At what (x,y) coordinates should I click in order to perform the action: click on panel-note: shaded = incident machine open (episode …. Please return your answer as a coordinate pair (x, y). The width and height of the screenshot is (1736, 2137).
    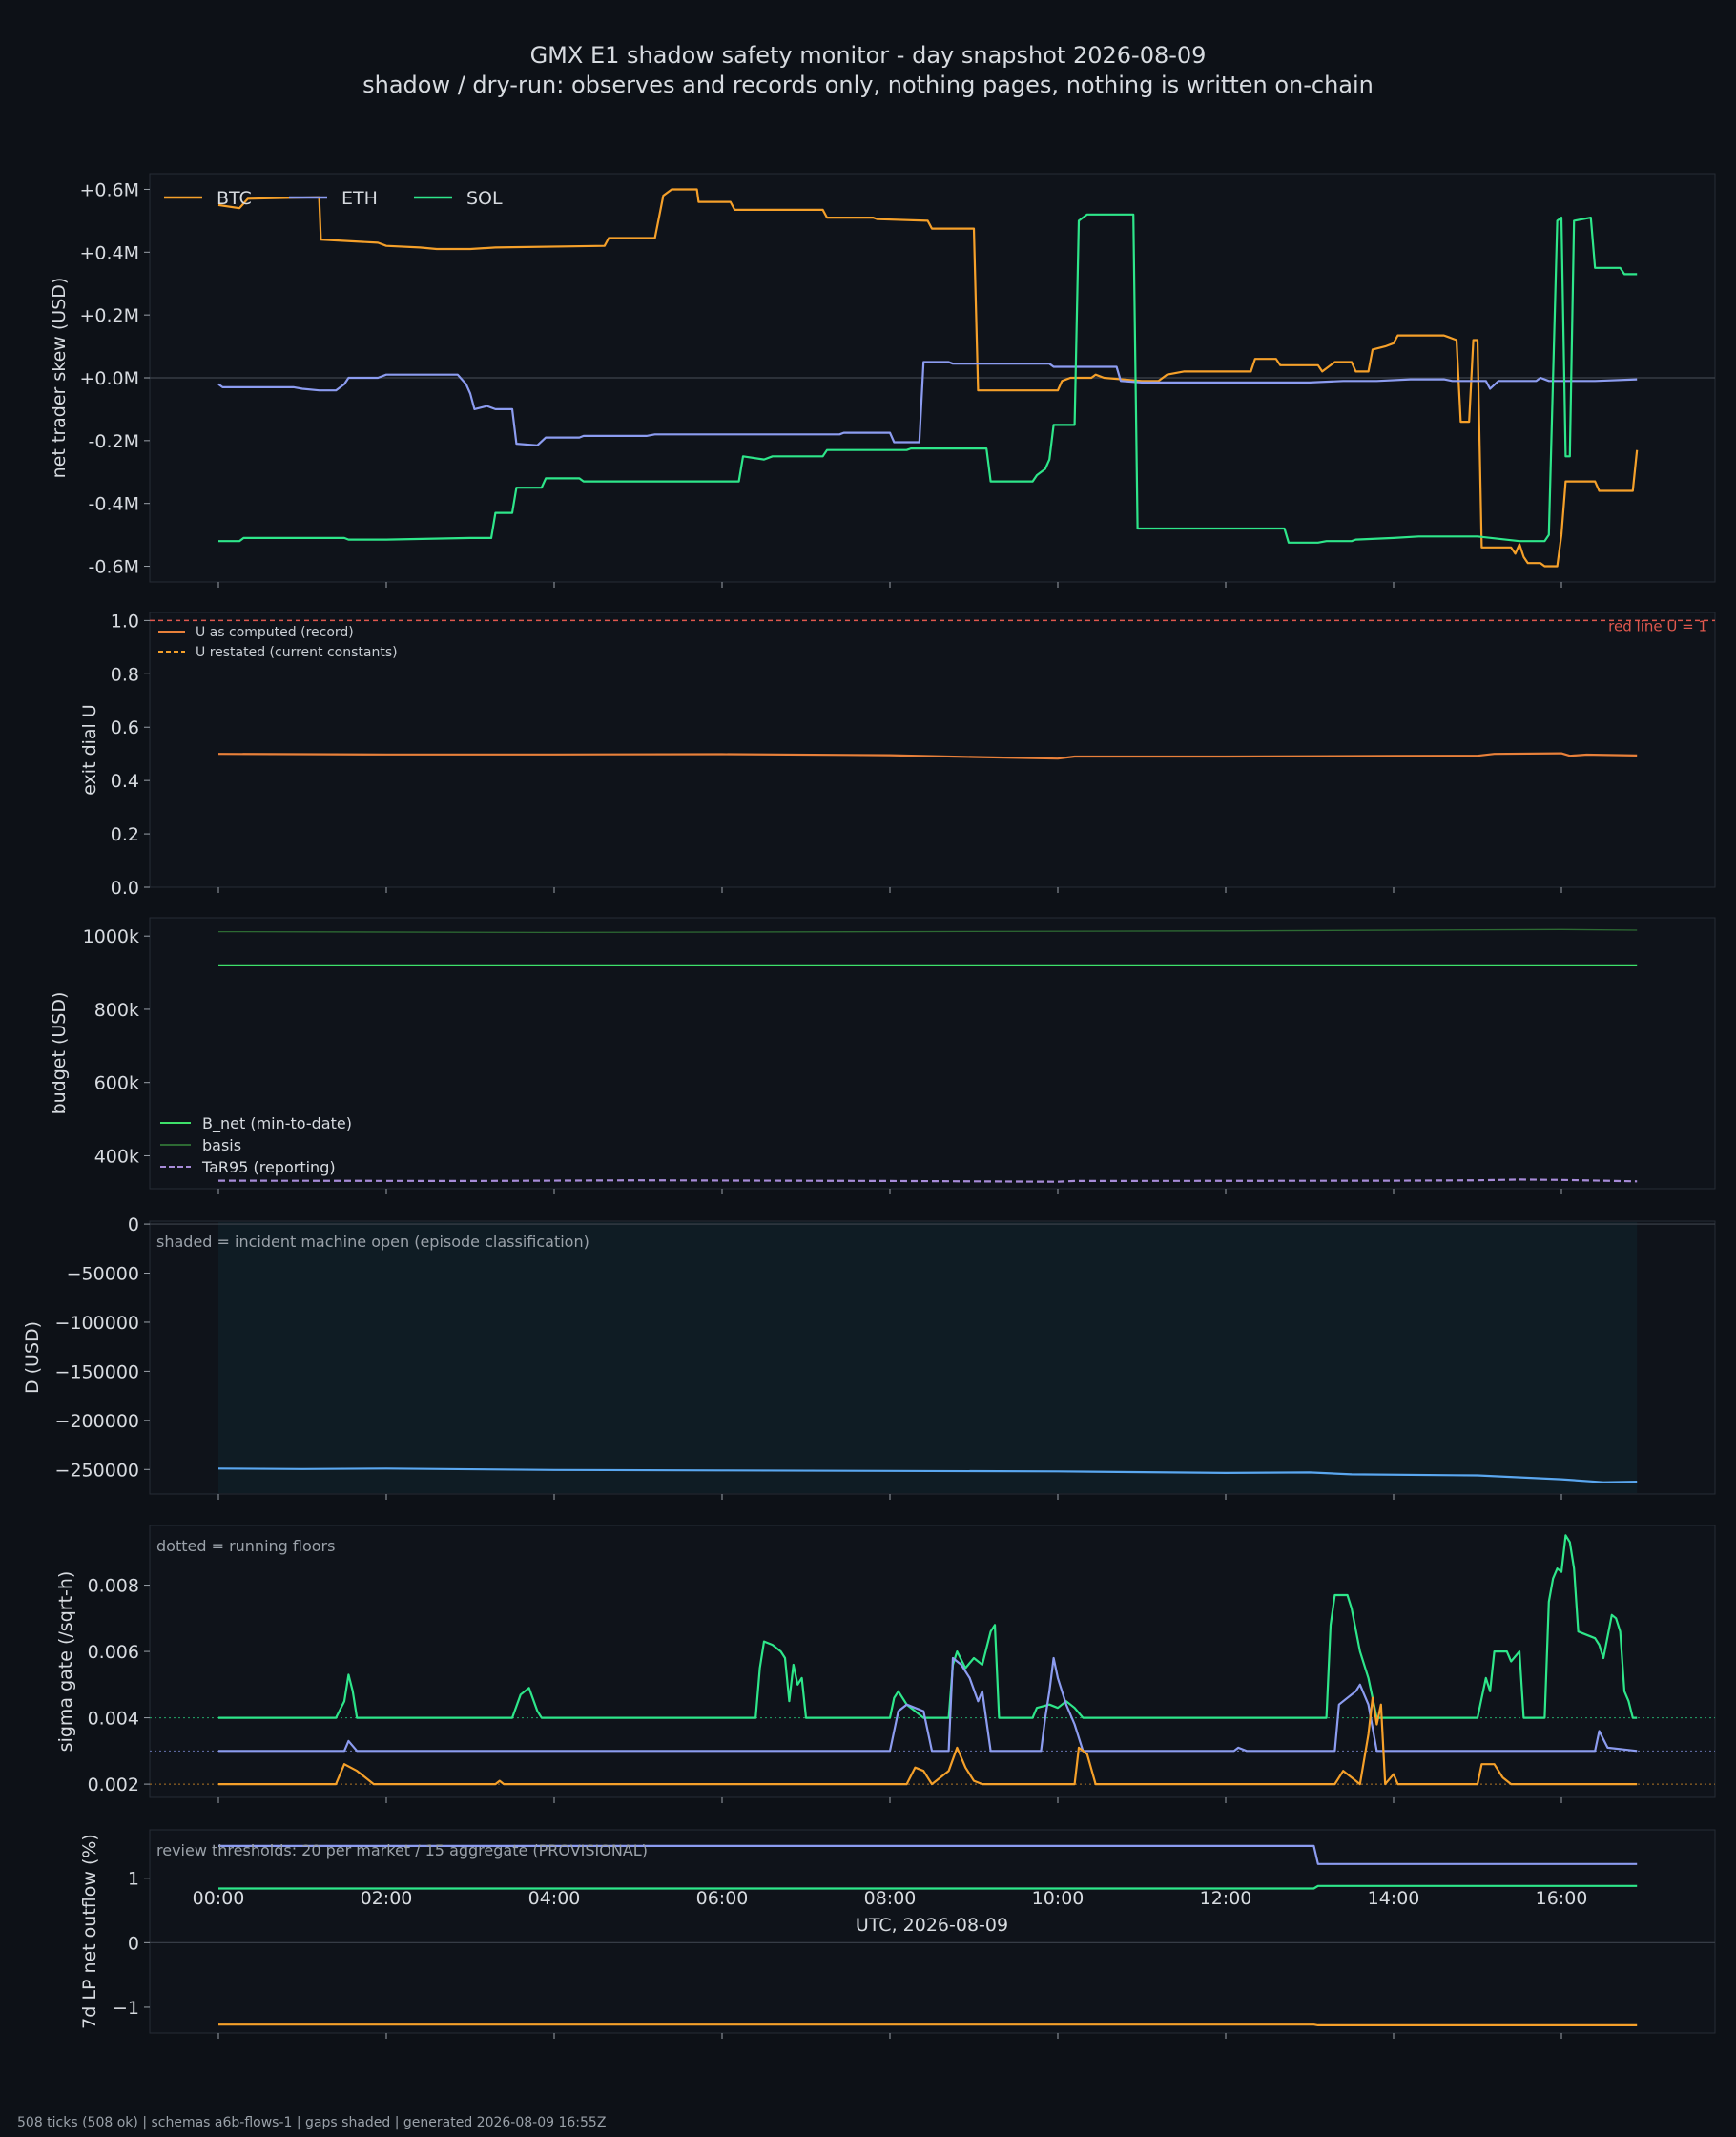
    Looking at the image, I should click on (372, 1242).